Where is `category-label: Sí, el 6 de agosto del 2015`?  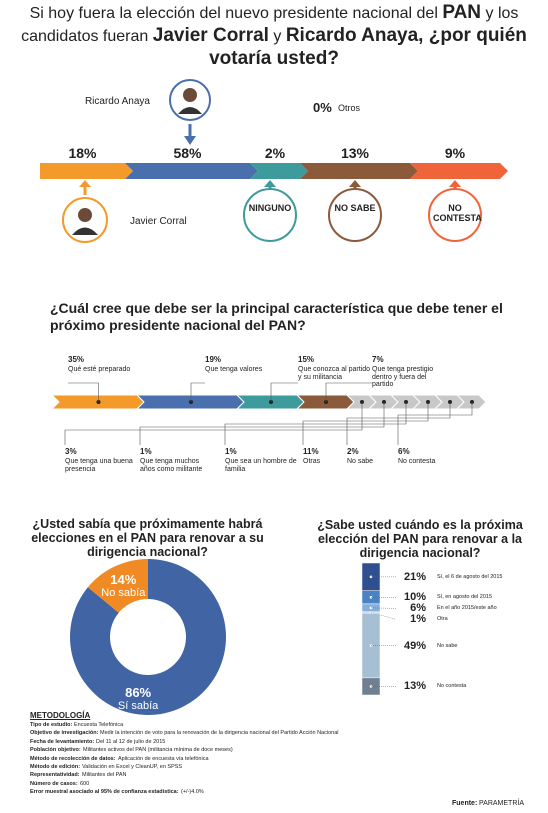
category-label: Sí, el 6 de agosto del 2015 is located at coordinates (470, 576).